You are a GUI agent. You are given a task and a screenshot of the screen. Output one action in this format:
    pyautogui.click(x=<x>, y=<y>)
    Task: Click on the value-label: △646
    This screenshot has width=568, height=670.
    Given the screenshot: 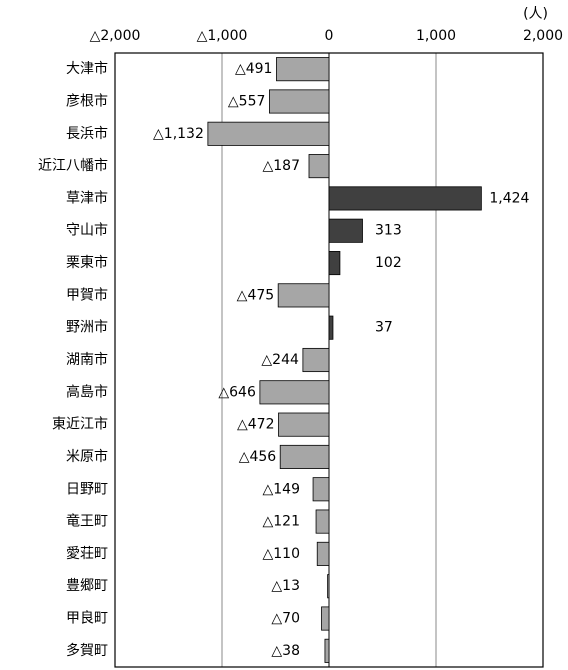 What is the action you would take?
    pyautogui.click(x=237, y=392)
    